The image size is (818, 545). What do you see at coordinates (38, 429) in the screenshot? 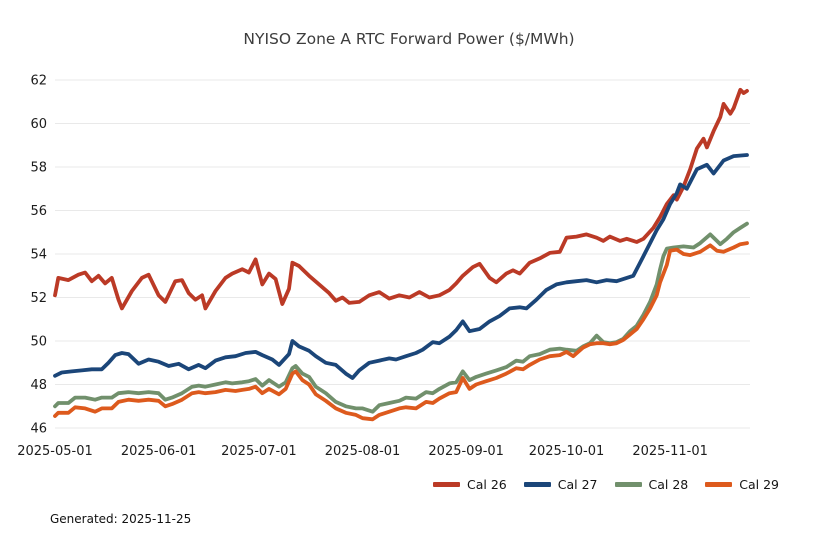
I see `y-tick-label: 46` at bounding box center [38, 429].